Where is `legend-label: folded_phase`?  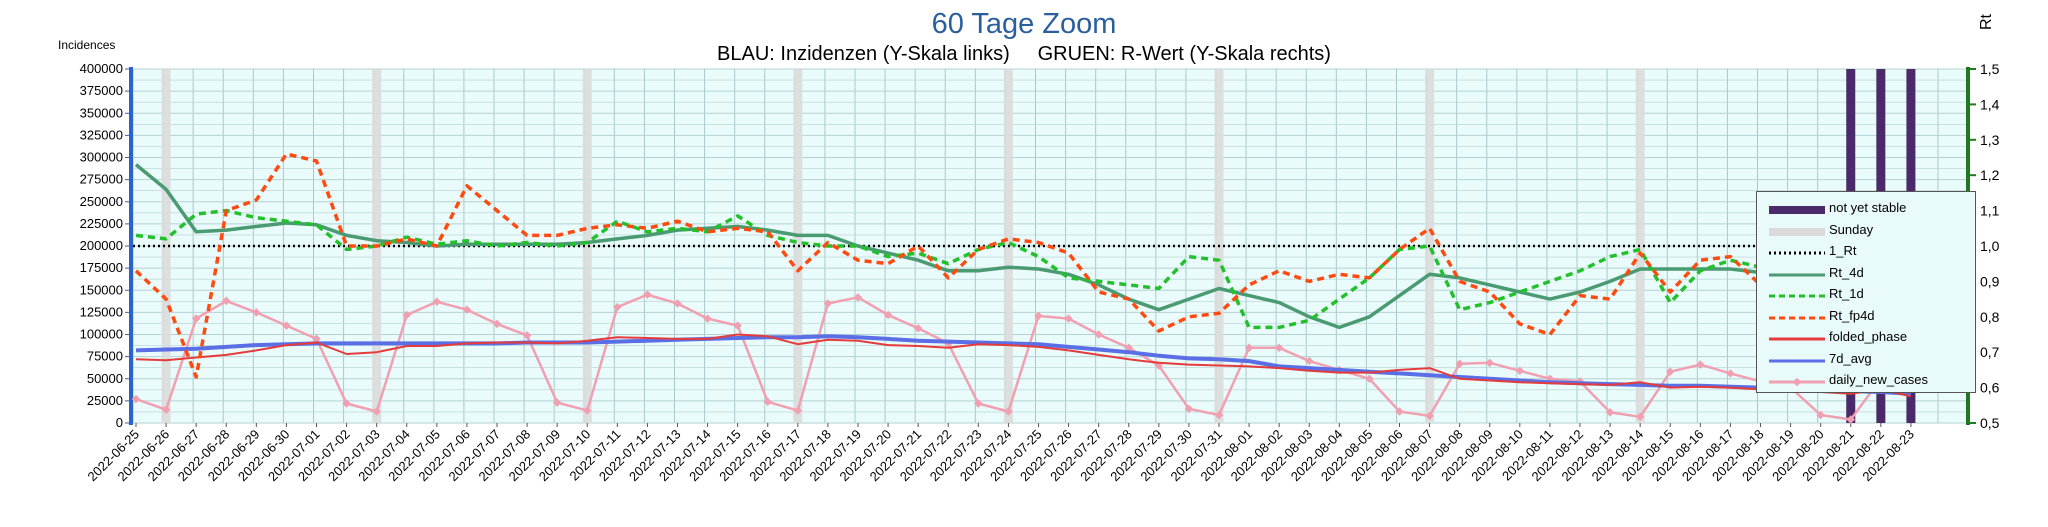 legend-label: folded_phase is located at coordinates (1868, 336).